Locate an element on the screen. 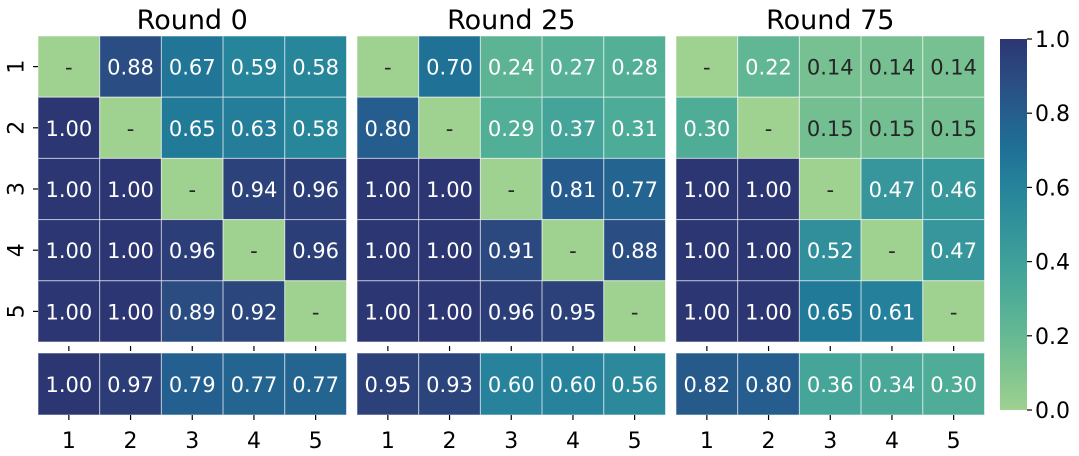 This screenshot has height=456, width=1079. colorbar-tick-label: 1.0 is located at coordinates (1052, 40).